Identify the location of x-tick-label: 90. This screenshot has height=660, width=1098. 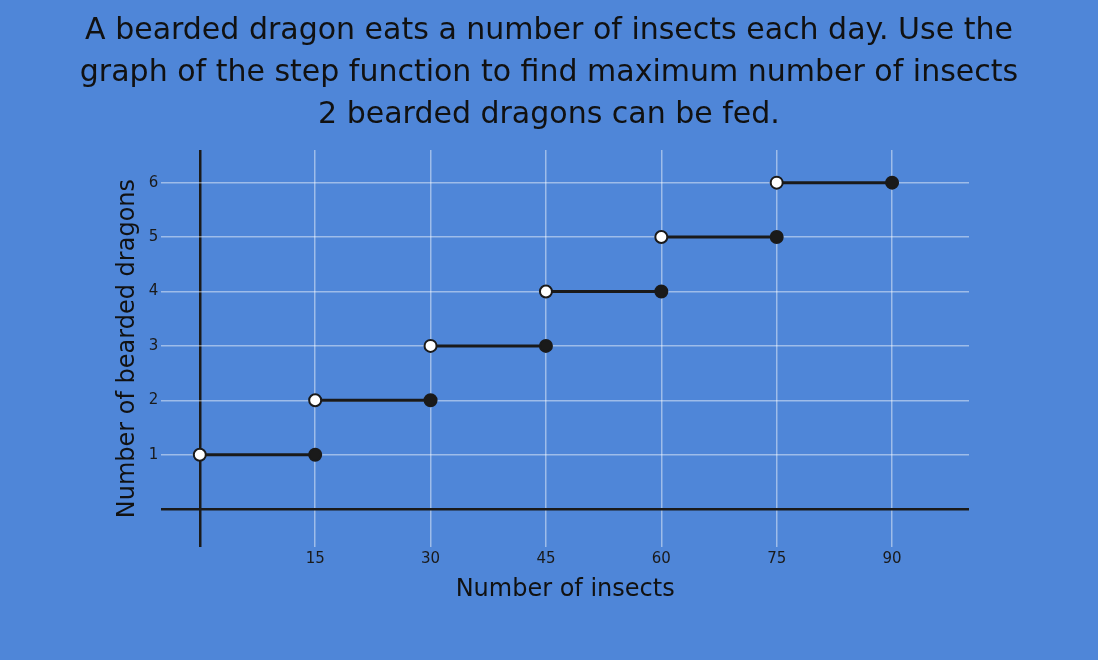
(892, 558).